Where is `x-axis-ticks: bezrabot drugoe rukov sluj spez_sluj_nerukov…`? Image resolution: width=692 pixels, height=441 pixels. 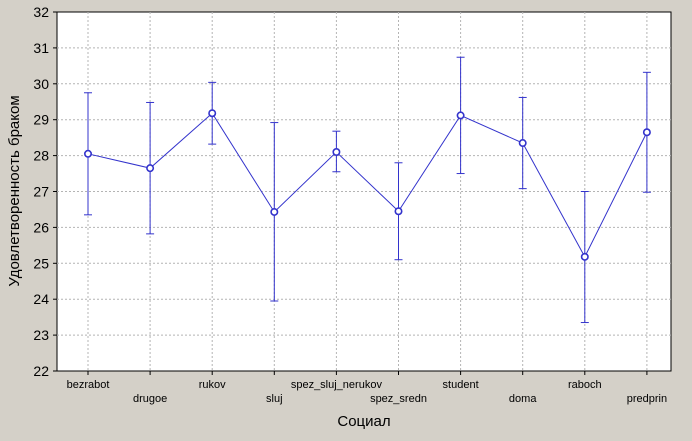 x-axis-ticks: bezrabot drugoe rukov sluj spez_sluj_nerukov… is located at coordinates (367, 388).